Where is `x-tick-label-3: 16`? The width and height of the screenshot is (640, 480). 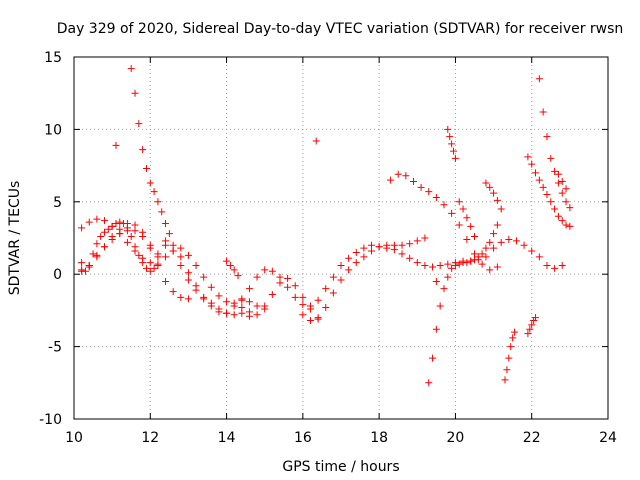 x-tick-label-3: 16 is located at coordinates (303, 438).